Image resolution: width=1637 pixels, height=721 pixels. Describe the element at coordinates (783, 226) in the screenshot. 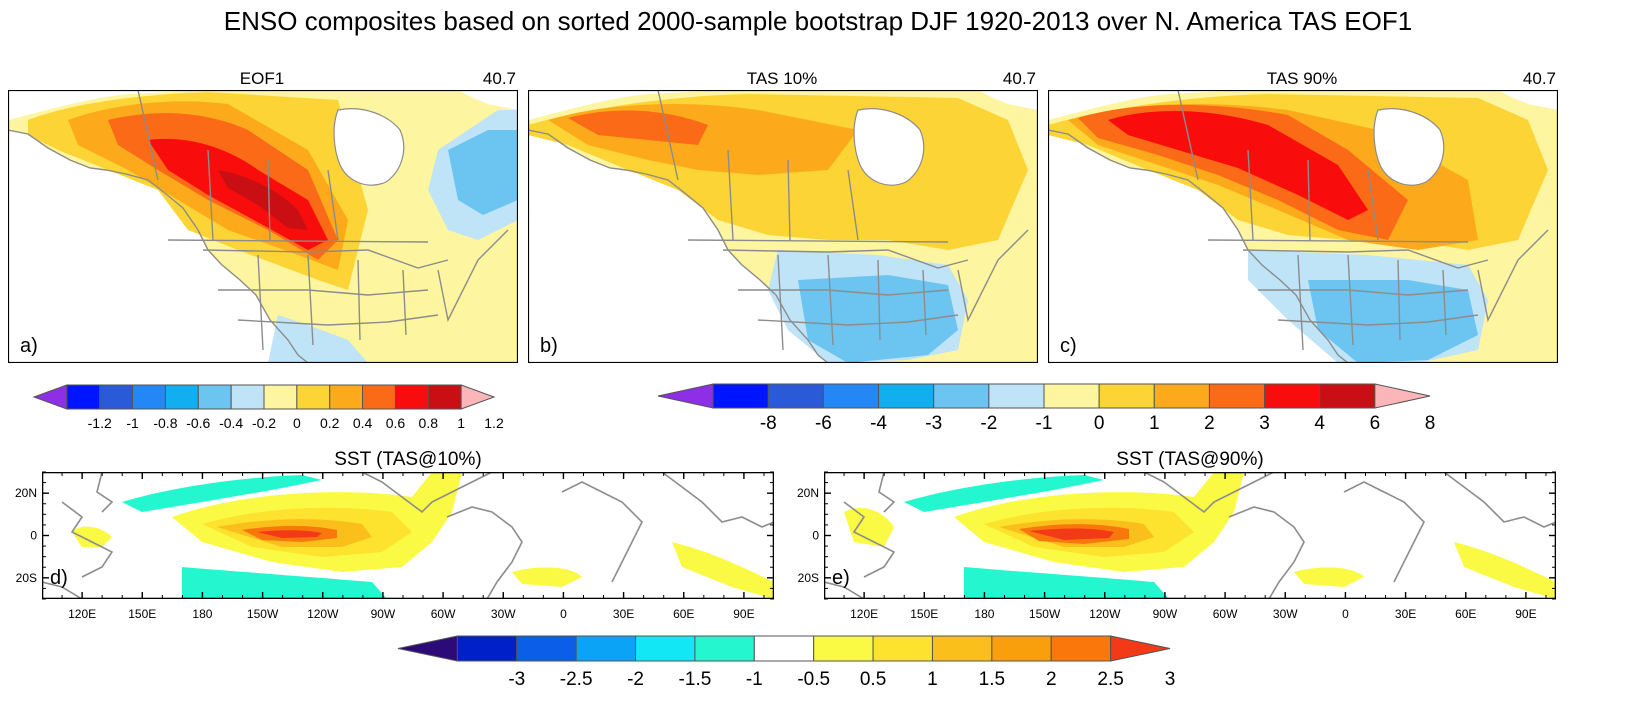

I see `panel-b-map: b)` at that location.